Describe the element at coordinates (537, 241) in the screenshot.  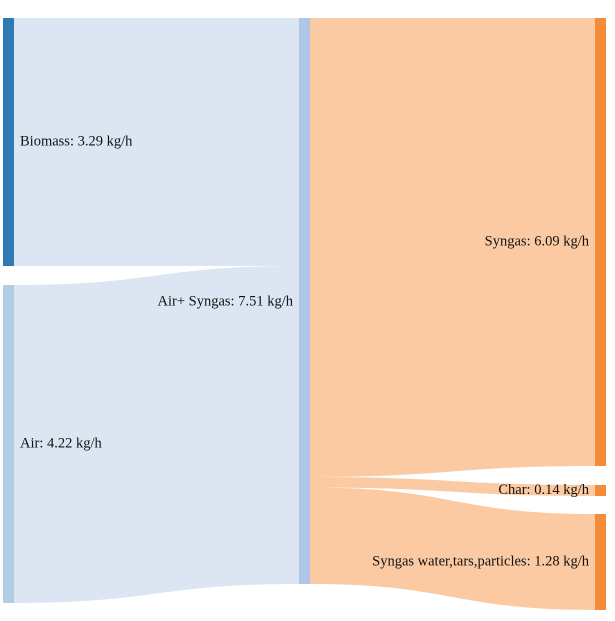
I see `label-syngas: Syngas: 6.09 kg/h` at that location.